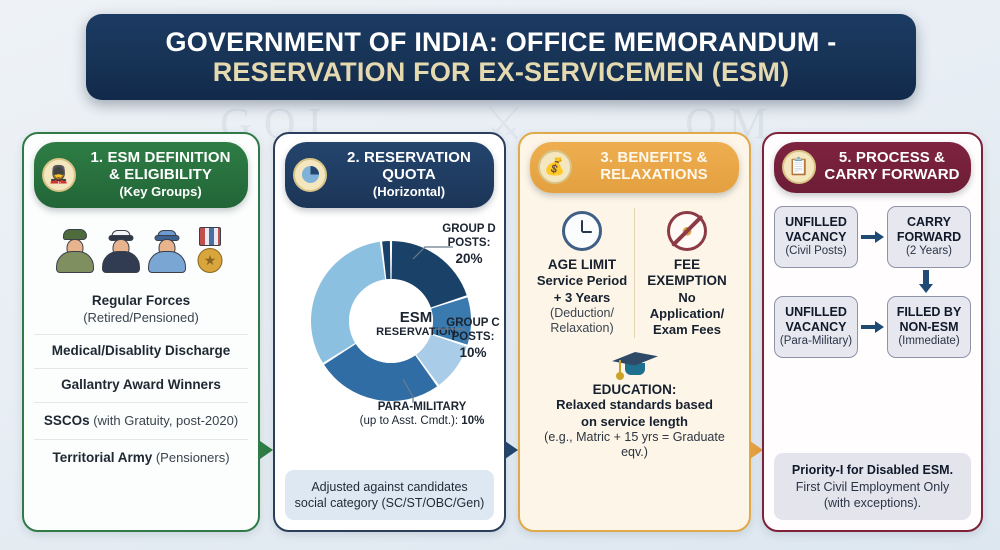  Describe the element at coordinates (816, 312) in the screenshot. I see `box3-line1: UNFILLED` at that location.